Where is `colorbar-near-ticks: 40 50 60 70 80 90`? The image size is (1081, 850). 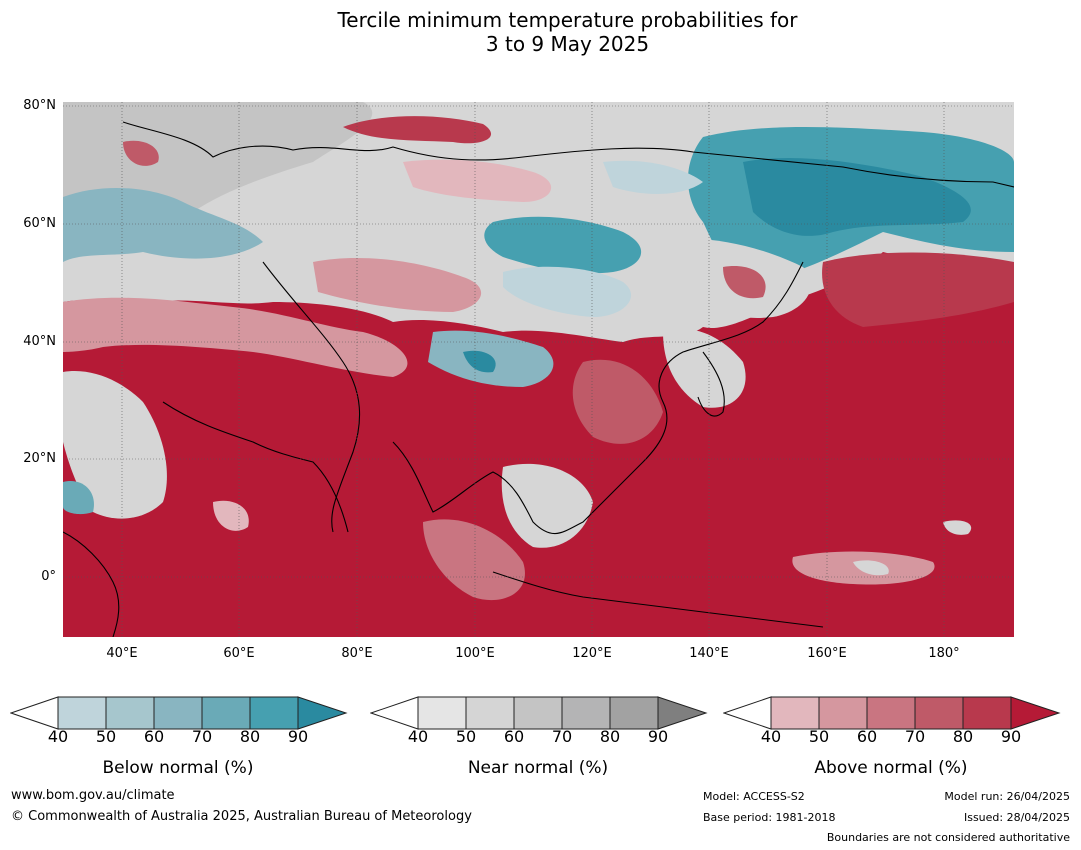 colorbar-near-ticks: 40 50 60 70 80 90 is located at coordinates (540, 737).